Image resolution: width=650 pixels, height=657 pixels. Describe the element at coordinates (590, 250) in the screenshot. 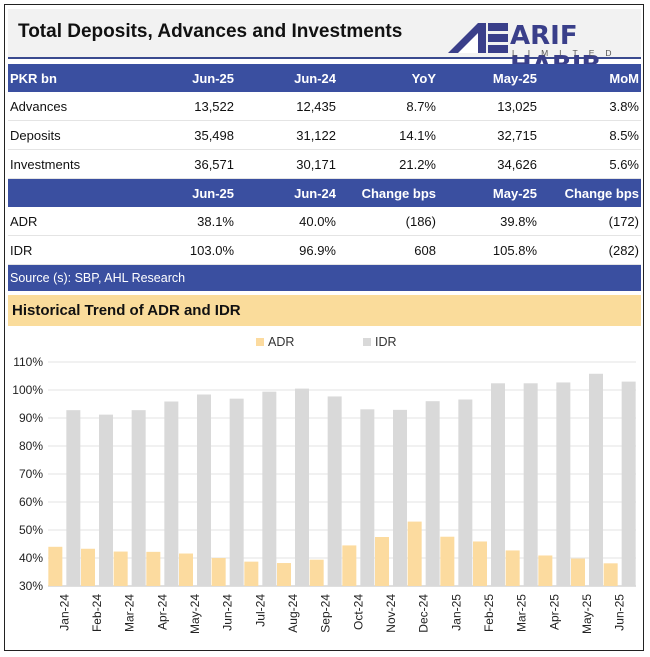

I see `table-cell: (282)` at that location.